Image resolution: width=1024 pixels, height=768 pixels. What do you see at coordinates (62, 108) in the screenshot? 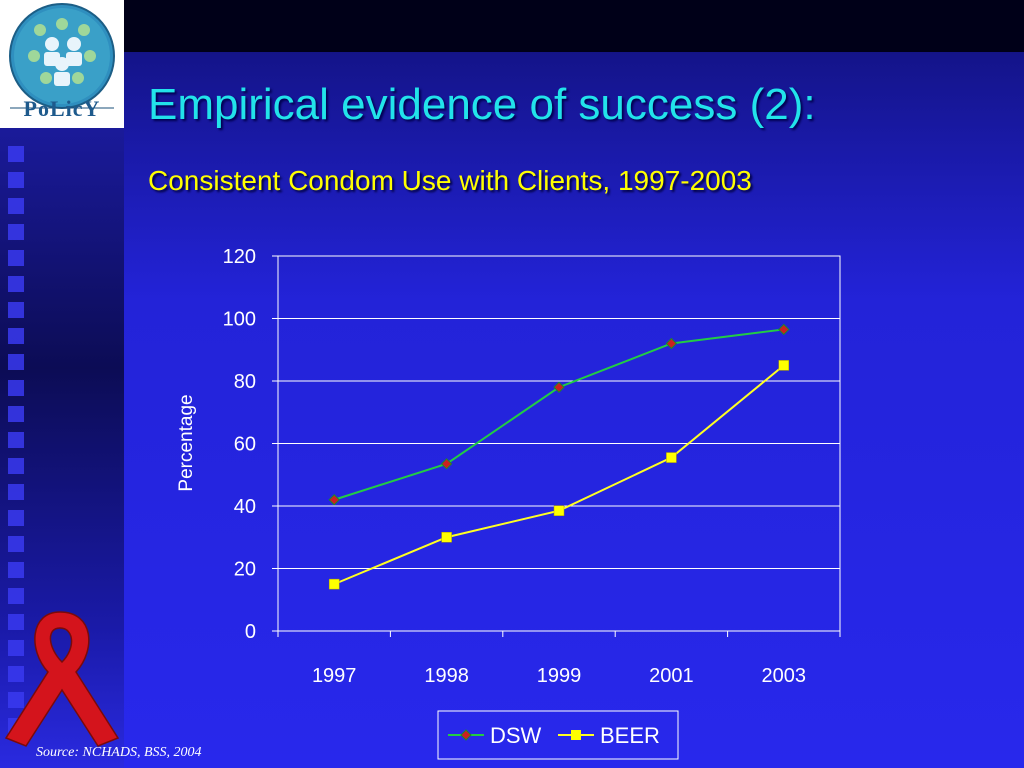
I see `logo-text: PoLicY` at bounding box center [62, 108].